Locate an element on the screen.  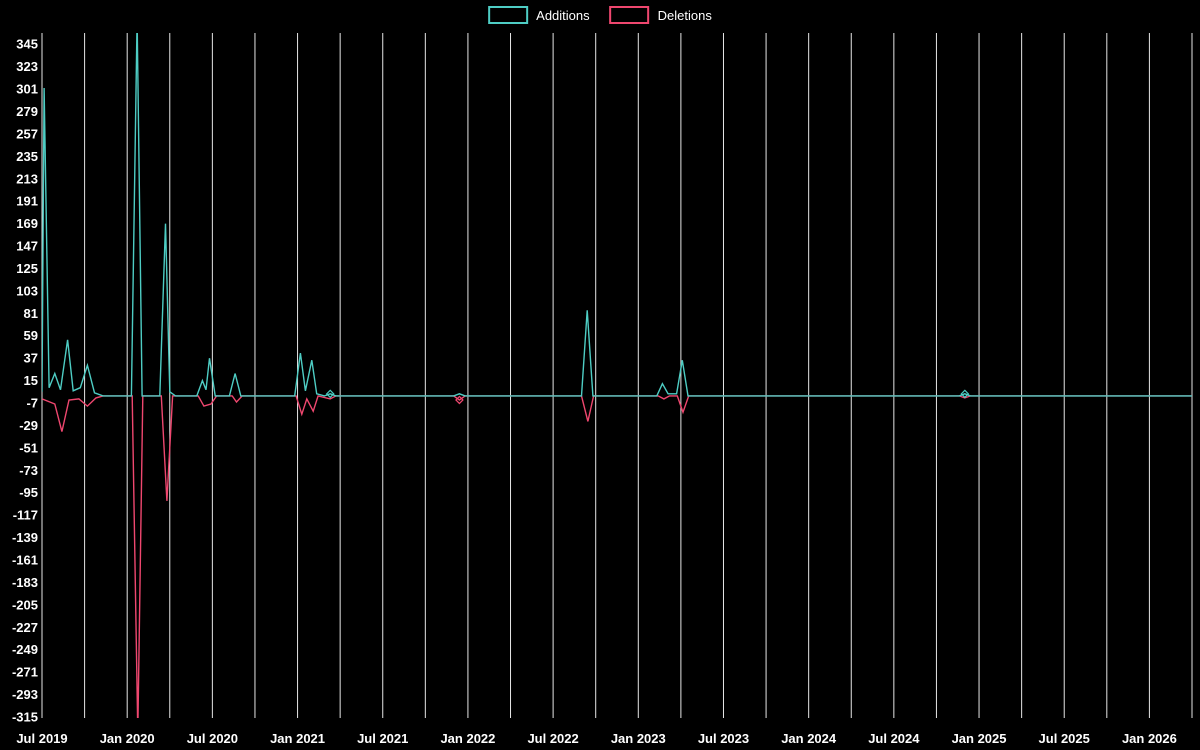
svg-text: 59 is located at coordinates (31, 335).